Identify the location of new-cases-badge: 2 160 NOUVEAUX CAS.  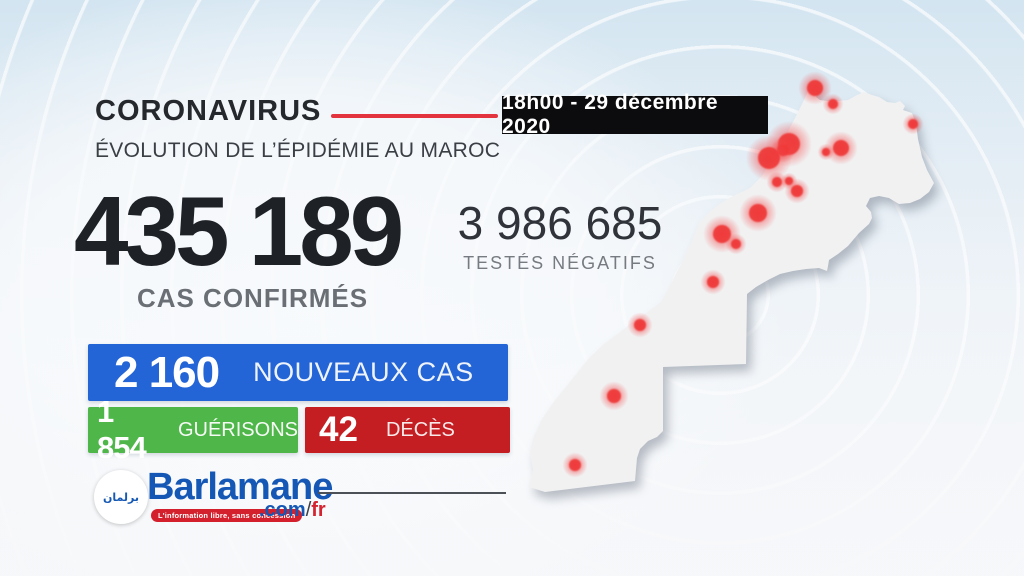
(298, 372).